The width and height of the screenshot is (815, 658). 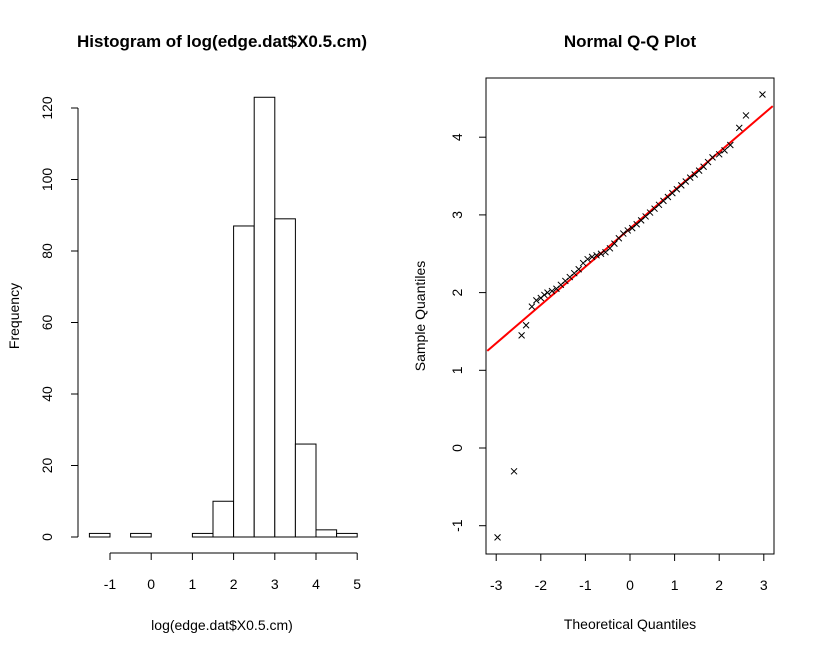 What do you see at coordinates (457, 448) in the screenshot?
I see `qq-y-tick-label: 0` at bounding box center [457, 448].